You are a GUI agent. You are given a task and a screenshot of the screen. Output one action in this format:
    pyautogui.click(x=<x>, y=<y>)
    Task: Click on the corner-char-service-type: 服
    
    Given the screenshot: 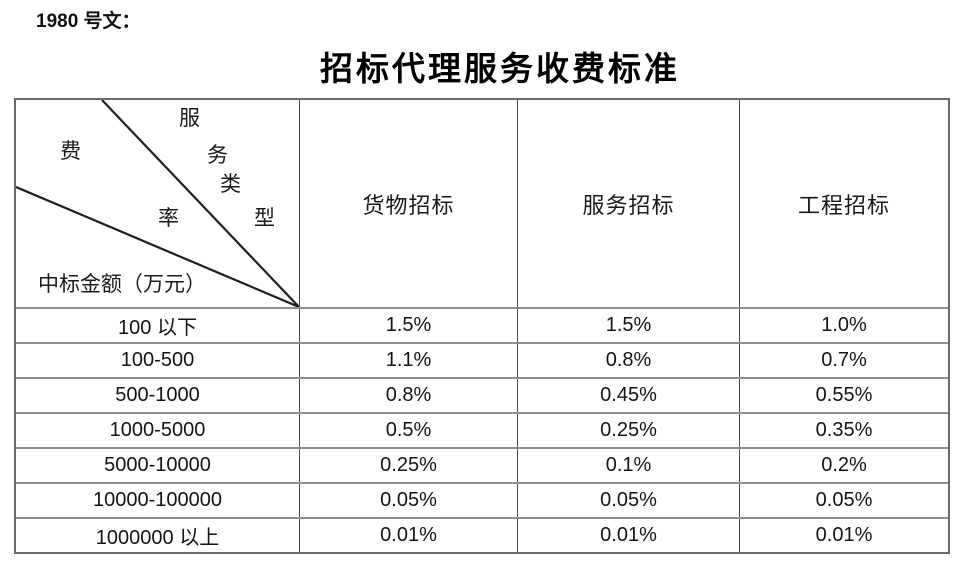 What is the action you would take?
    pyautogui.click(x=189, y=118)
    